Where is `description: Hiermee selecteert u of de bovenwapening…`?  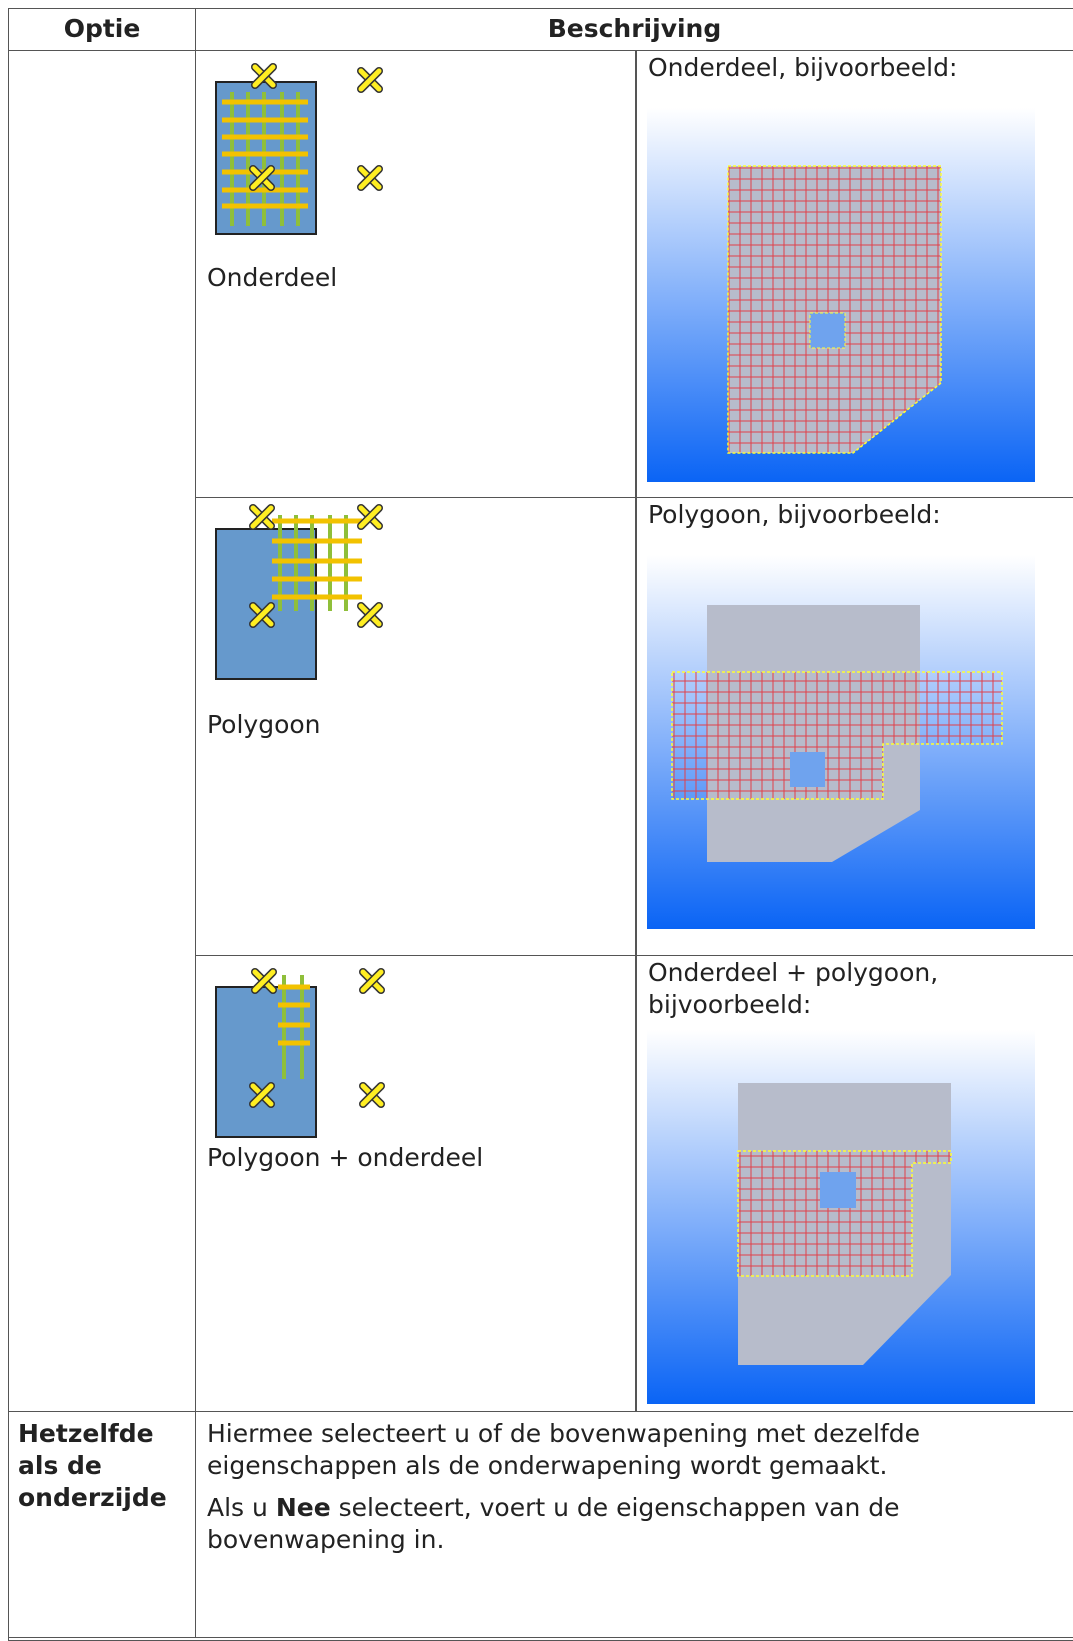
description: Hiermee selecteert u of de bovenwapening… is located at coordinates (564, 1449).